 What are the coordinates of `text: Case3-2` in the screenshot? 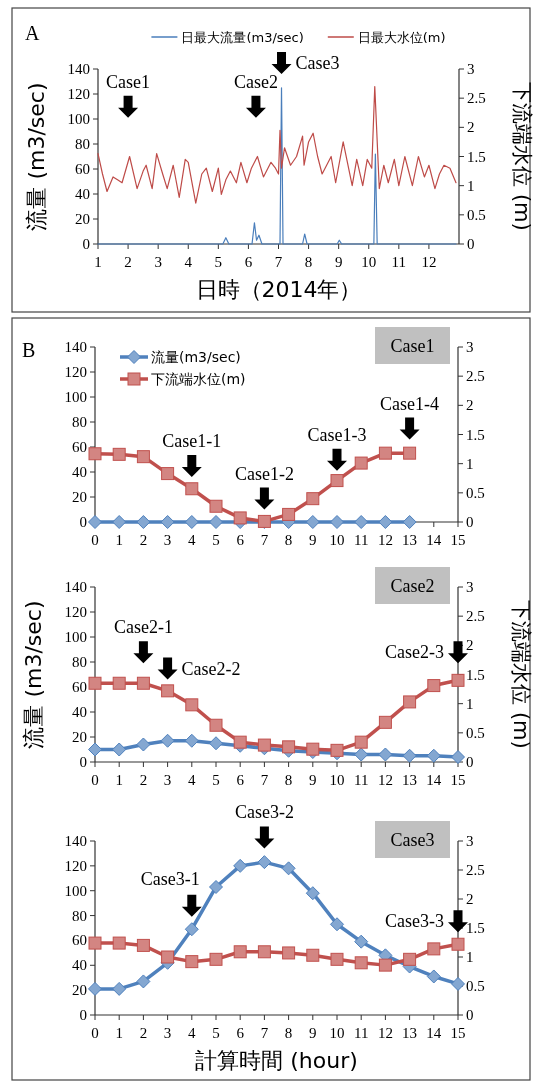 It's located at (264, 812).